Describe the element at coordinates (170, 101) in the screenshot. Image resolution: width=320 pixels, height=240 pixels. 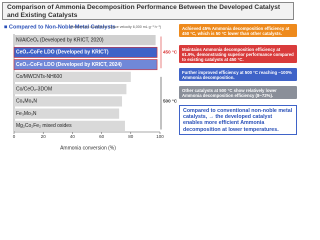
I see `annotation: 500 °C` at that location.